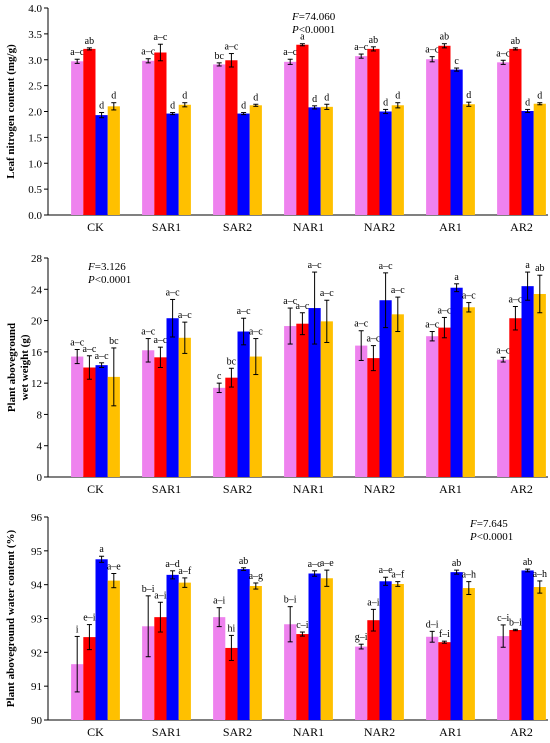 The width and height of the screenshot is (550, 743). Describe the element at coordinates (361, 637) in the screenshot. I see `significance-letter: g–i` at that location.